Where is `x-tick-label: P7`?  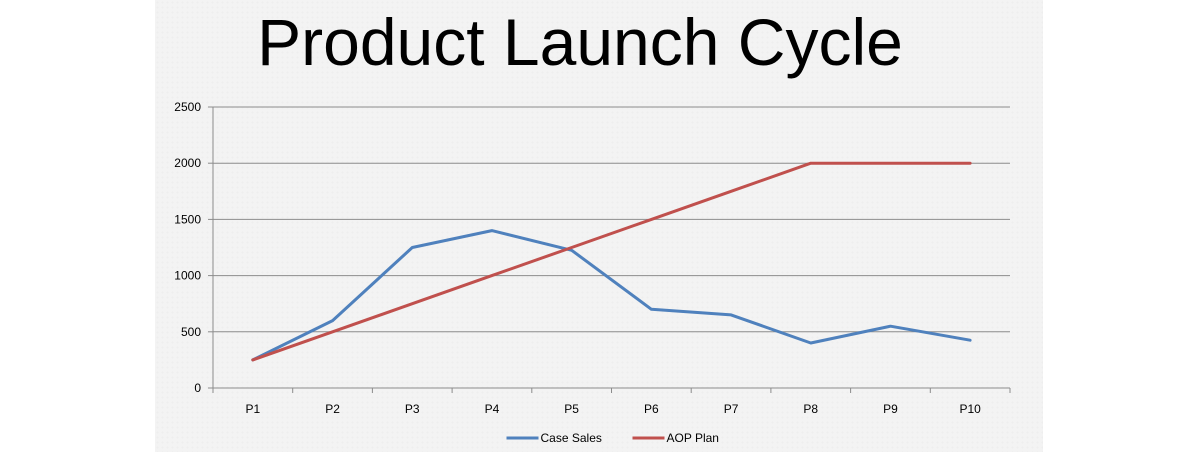 x-tick-label: P7 is located at coordinates (731, 409).